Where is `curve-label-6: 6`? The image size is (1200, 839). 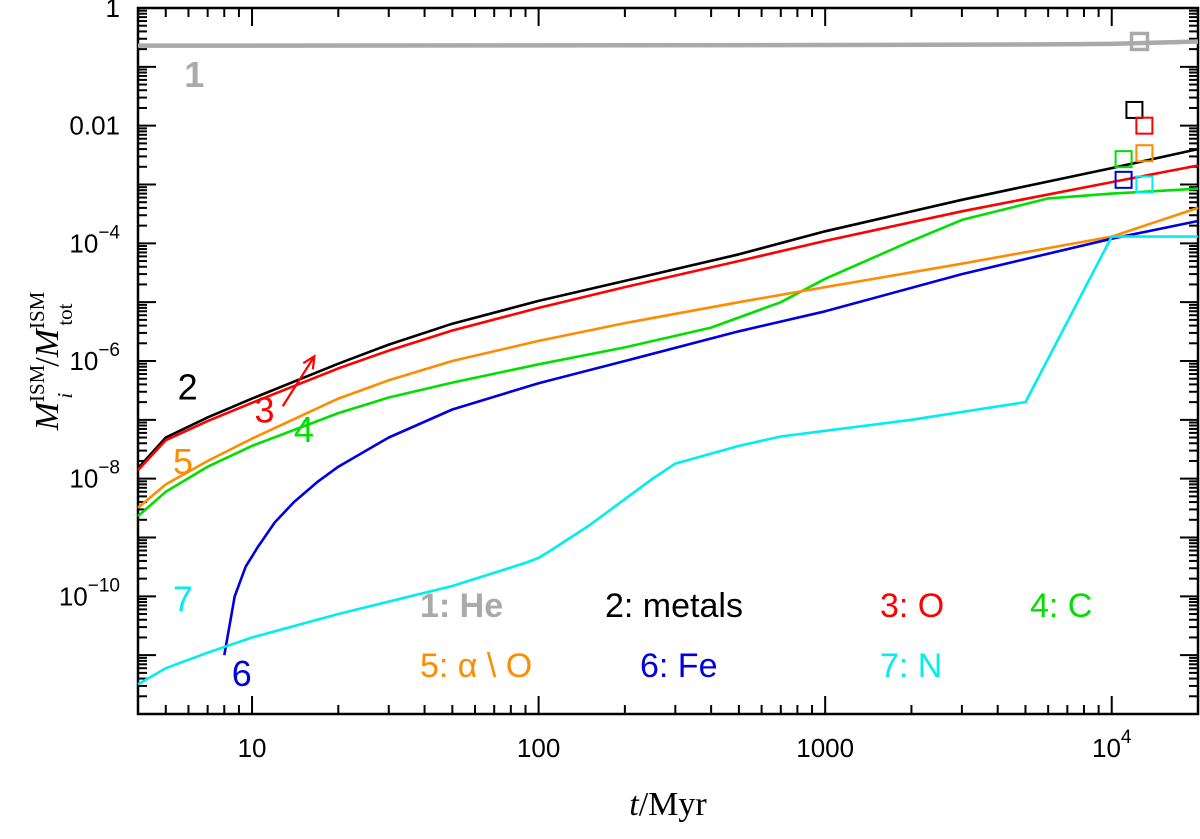
curve-label-6: 6 is located at coordinates (242, 673).